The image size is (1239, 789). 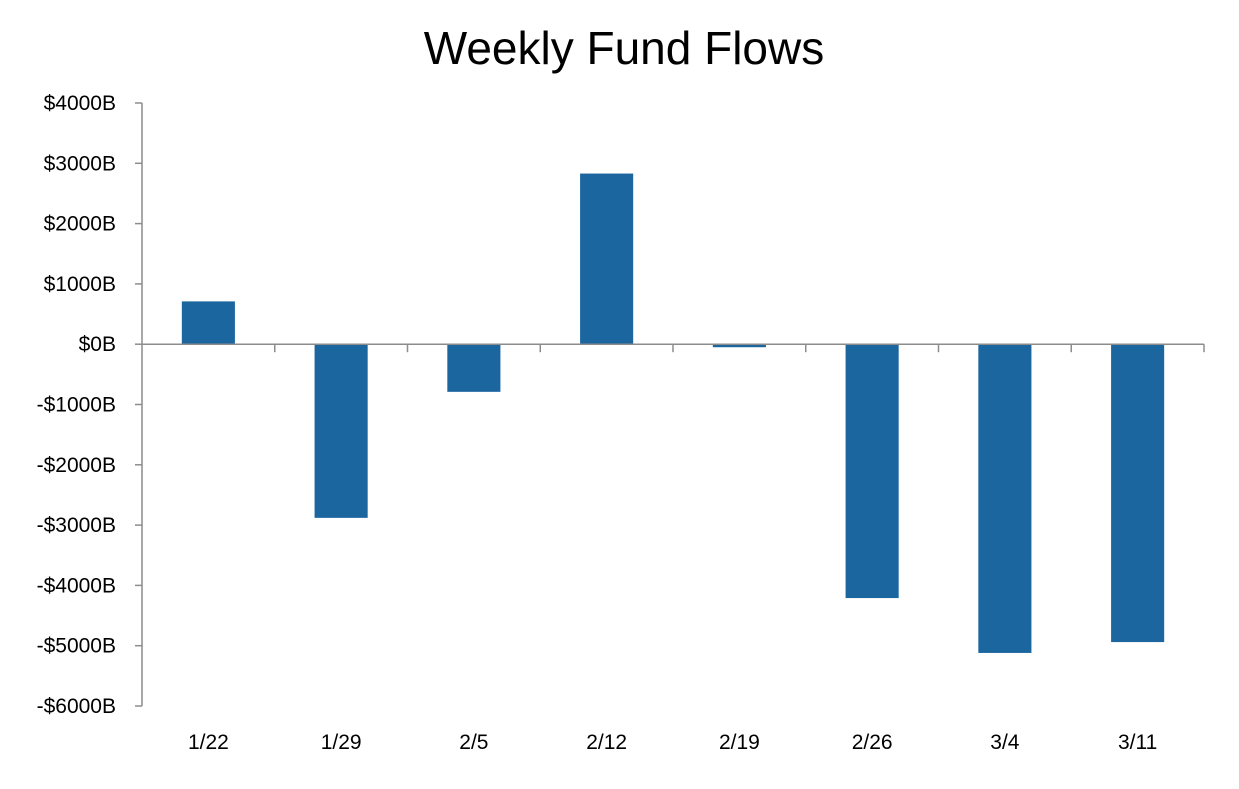 I want to click on x-tick-labels: 1/22 1/29 2/5 2/12 2/19 2/26 3/4 3/11, so click(x=672, y=742).